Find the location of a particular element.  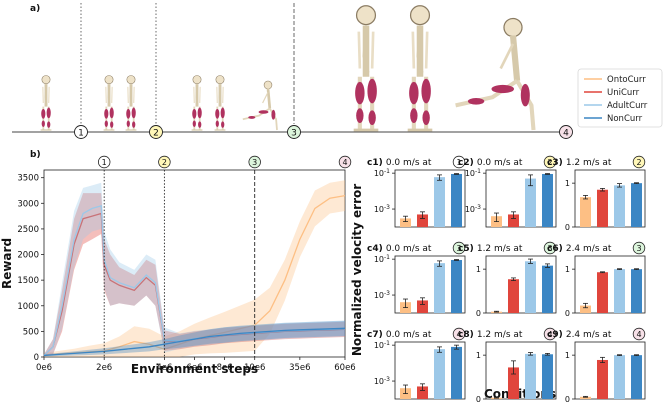

series-line is located at coordinates (194, 342).